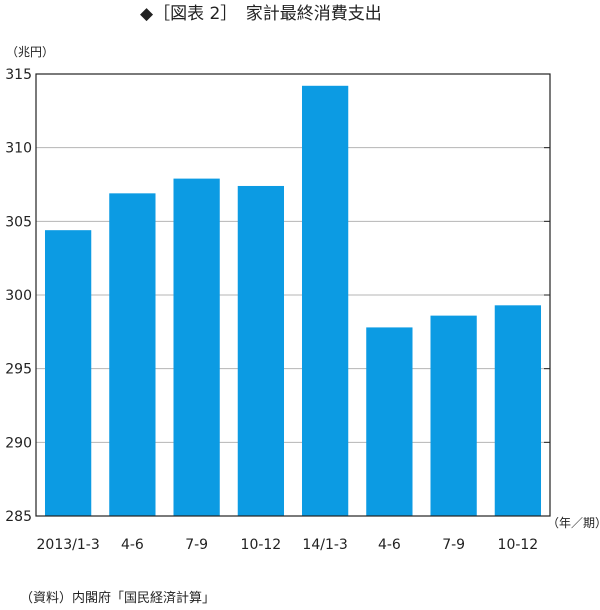 This screenshot has height=610, width=600. What do you see at coordinates (261, 14) in the screenshot?
I see `chart-title: ◆［図表 2］ 家計最終消費支出` at bounding box center [261, 14].